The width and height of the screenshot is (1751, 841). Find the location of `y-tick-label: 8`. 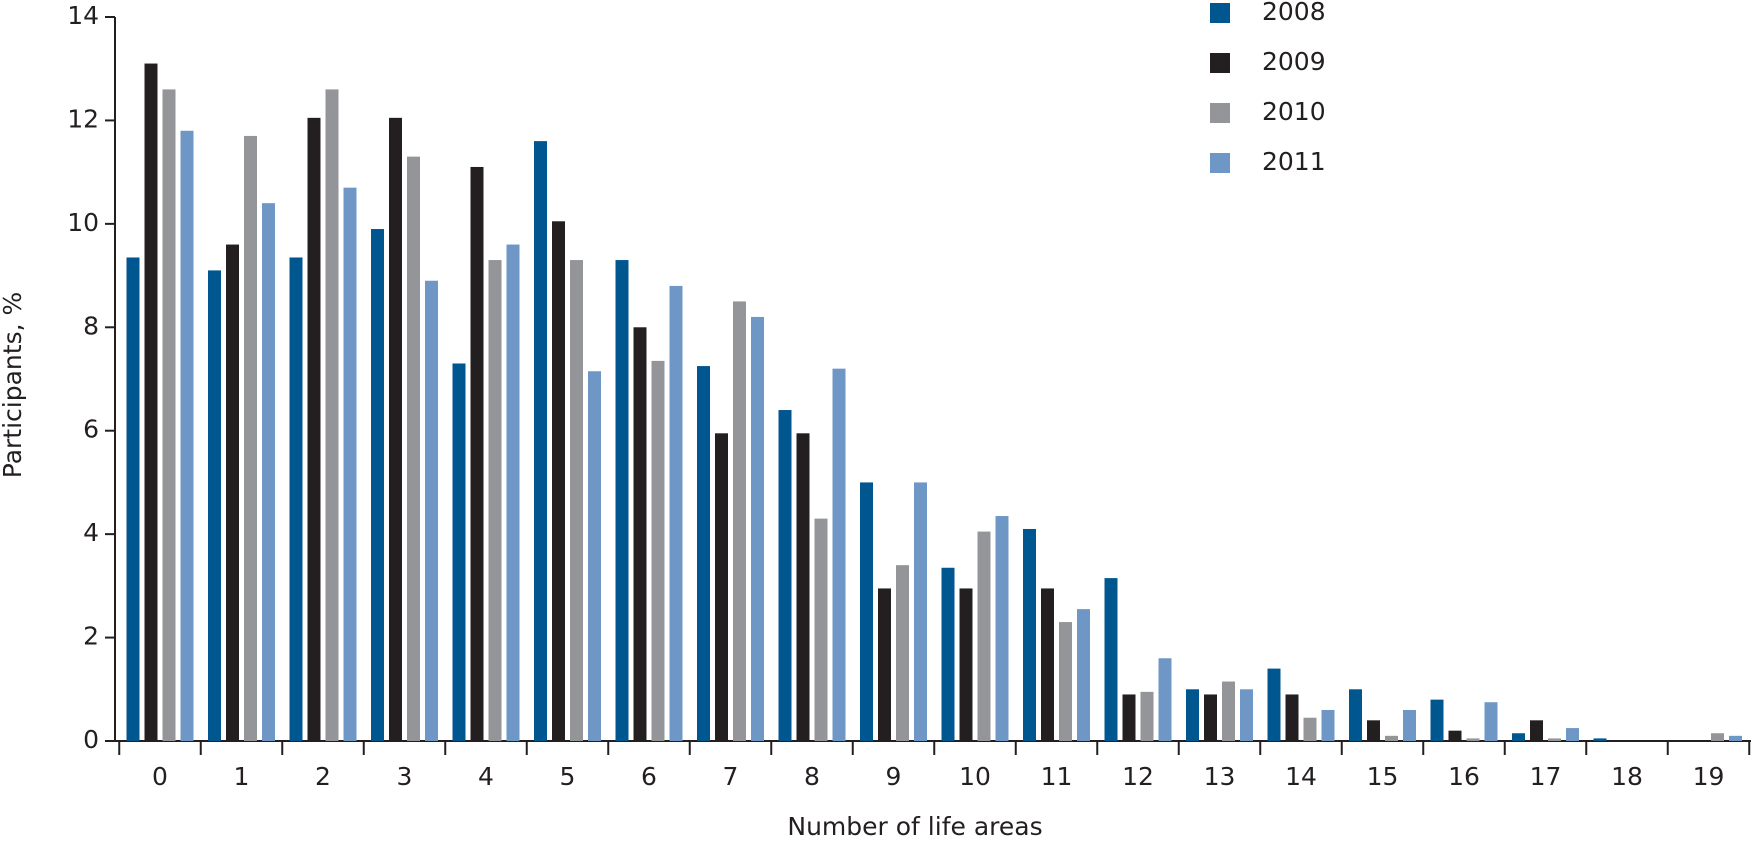

y-tick-label: 8 is located at coordinates (91, 325).